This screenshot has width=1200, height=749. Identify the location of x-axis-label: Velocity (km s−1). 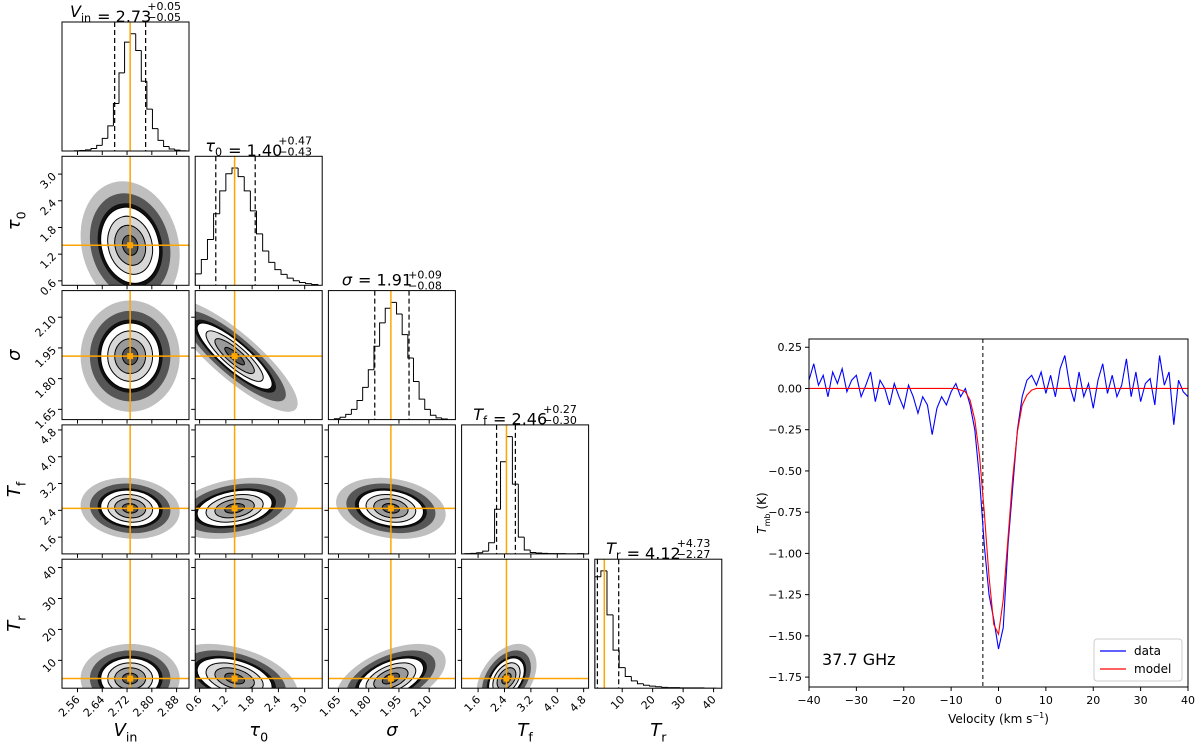
(998, 718).